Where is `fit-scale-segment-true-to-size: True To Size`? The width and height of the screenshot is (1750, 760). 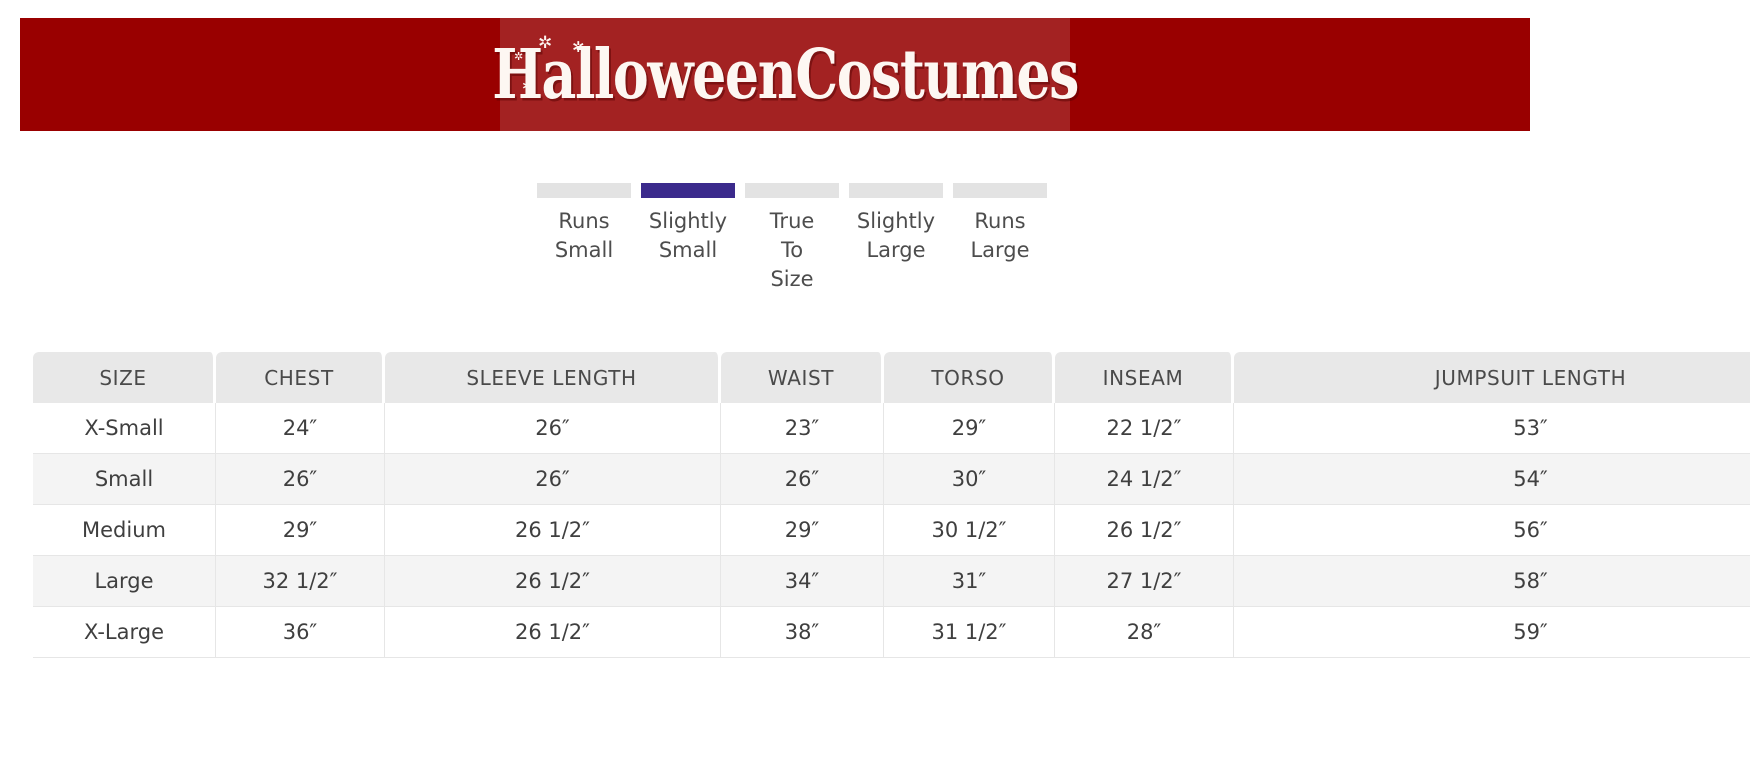 fit-scale-segment-true-to-size: True To Size is located at coordinates (792, 238).